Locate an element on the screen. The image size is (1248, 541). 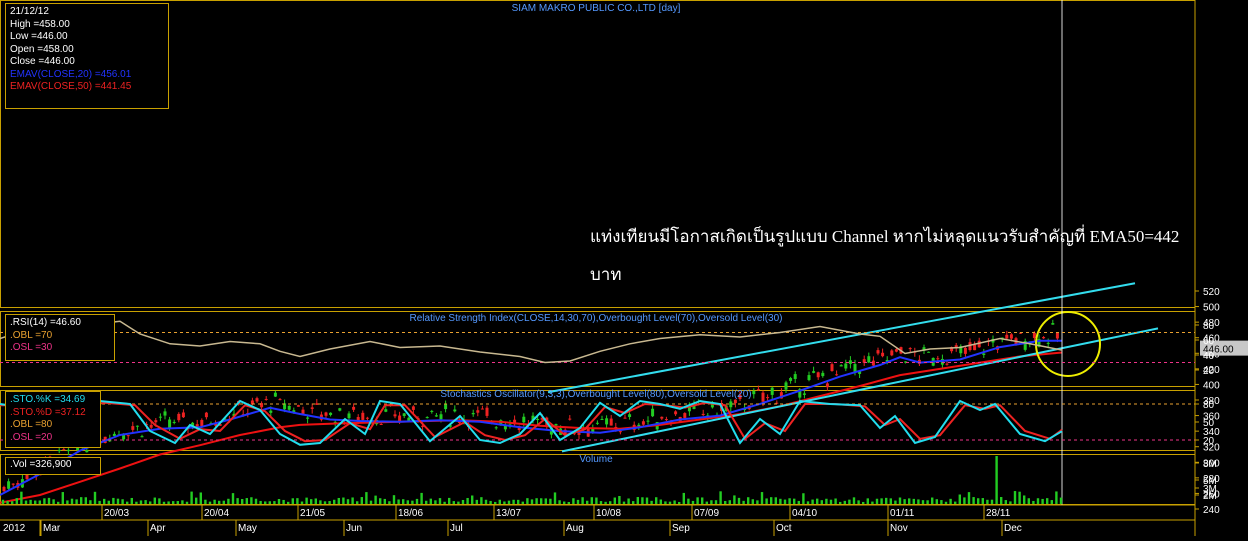
x-date-label: 18/06 is located at coordinates (410, 513).